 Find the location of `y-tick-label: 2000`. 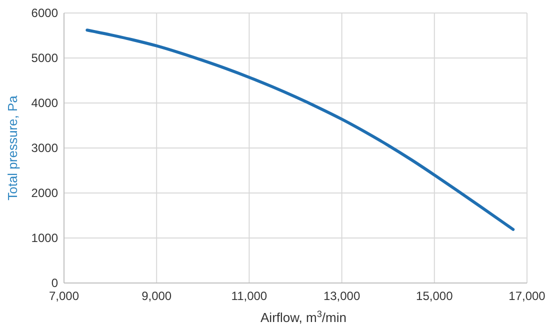

y-tick-label: 2000 is located at coordinates (44, 193).